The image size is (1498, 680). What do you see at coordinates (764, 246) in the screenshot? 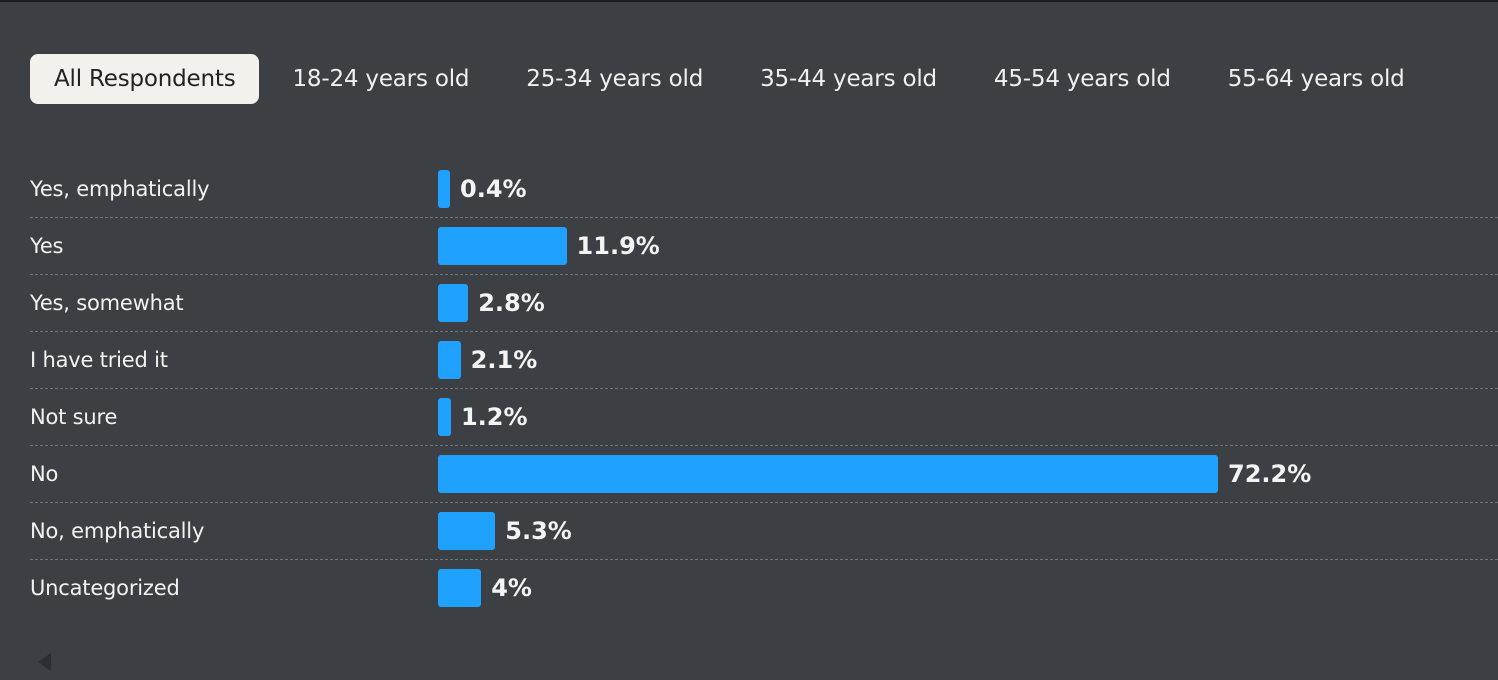
I see `chart-row: Yes 11.9%` at bounding box center [764, 246].